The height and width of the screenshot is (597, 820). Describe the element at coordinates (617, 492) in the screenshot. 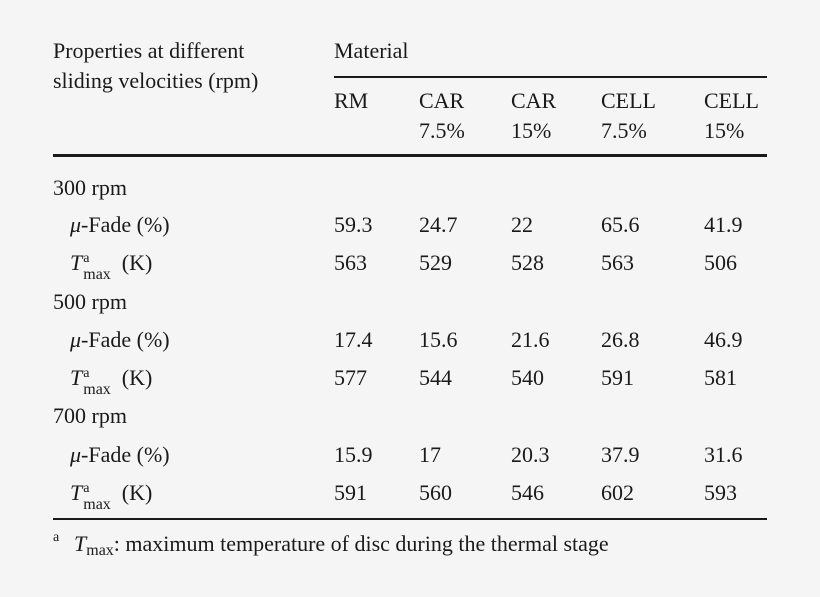

I see `cell-tmax-700-cell75: 602` at that location.